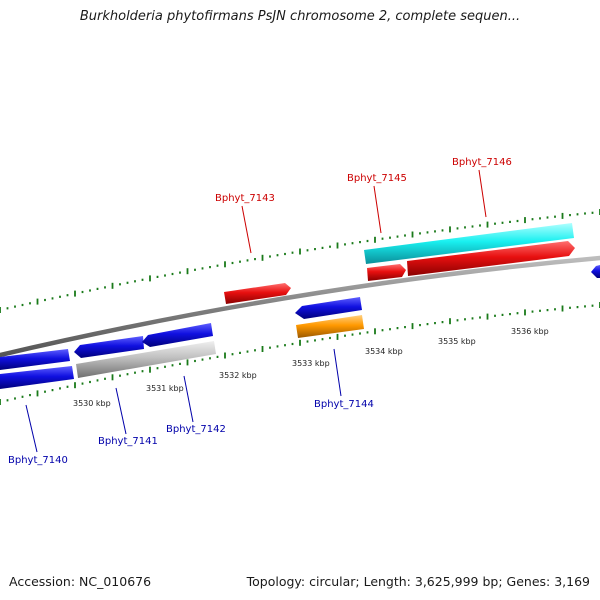  What do you see at coordinates (128, 441) in the screenshot?
I see `gene-label-bphyt-7141: Bphyt_7141` at bounding box center [128, 441].